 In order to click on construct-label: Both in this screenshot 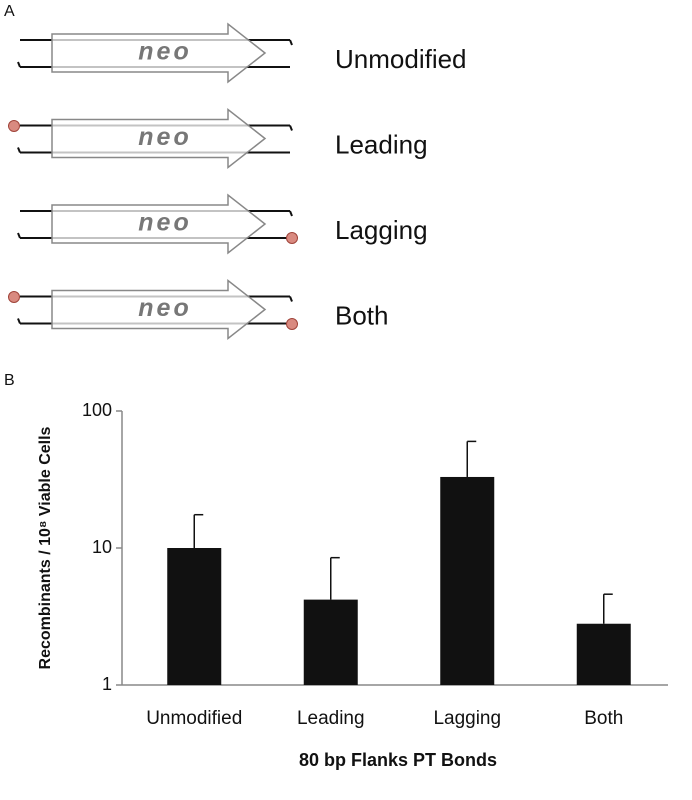, I will do `click(362, 315)`.